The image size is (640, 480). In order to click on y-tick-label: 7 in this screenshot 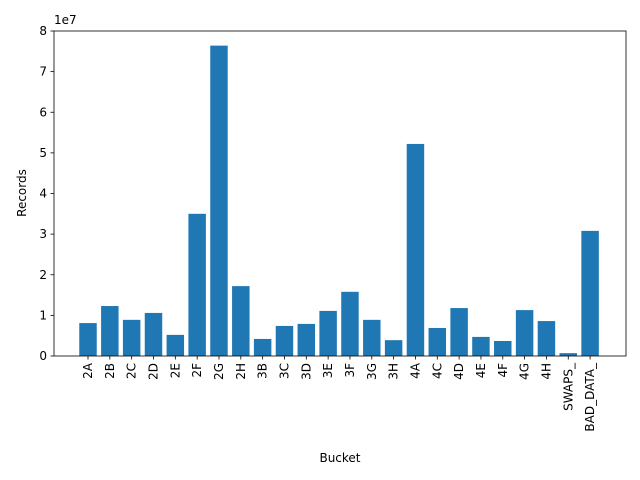, I will do `click(43, 72)`.